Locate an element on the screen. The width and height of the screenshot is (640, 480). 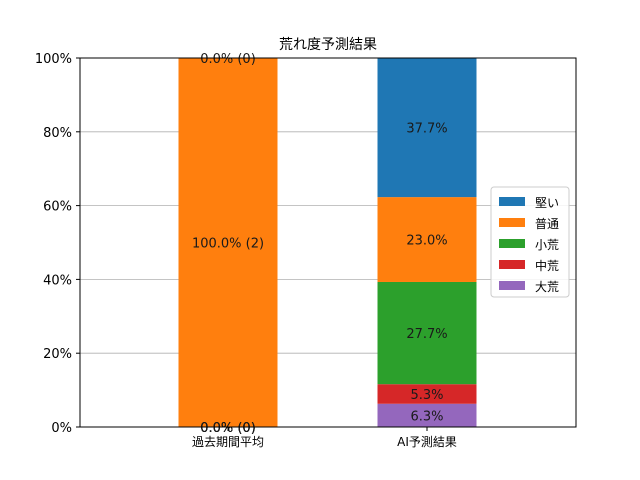
data-label: 23.0% is located at coordinates (426, 241).